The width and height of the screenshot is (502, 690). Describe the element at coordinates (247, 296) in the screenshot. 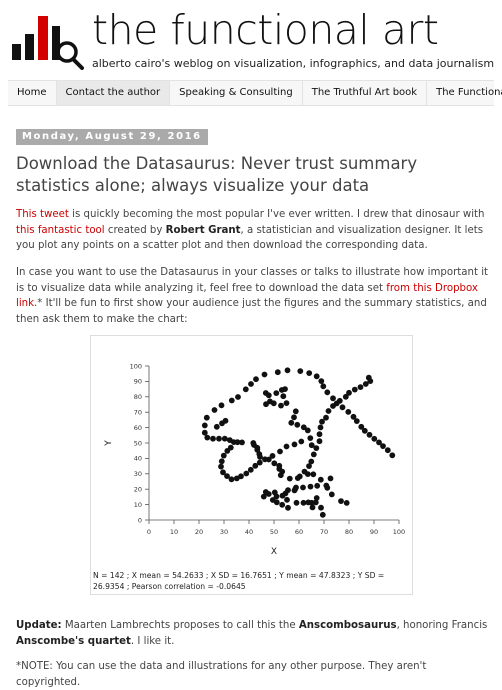

I see `dropbox-link: from this Dropbox link` at that location.